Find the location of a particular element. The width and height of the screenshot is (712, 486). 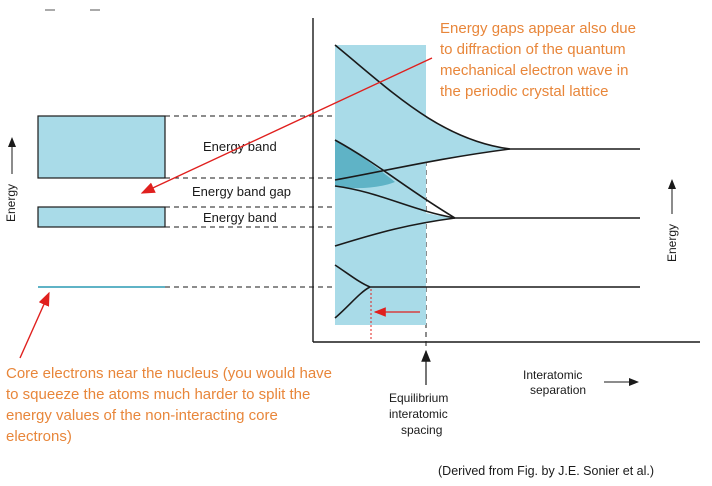

core-band-lobe is located at coordinates (352, 291).